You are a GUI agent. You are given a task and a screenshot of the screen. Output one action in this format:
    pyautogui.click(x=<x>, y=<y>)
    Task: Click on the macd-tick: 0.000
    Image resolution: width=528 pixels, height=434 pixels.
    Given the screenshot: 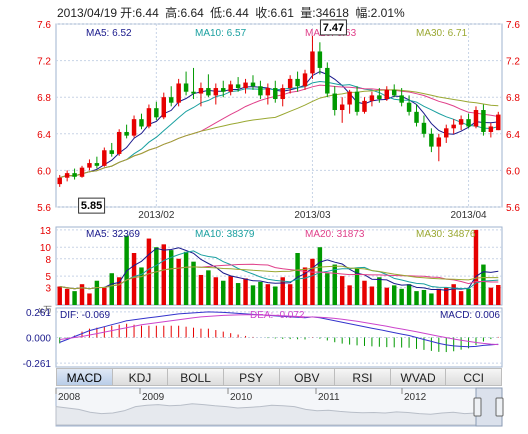 What is the action you would take?
    pyautogui.click(x=38, y=339)
    